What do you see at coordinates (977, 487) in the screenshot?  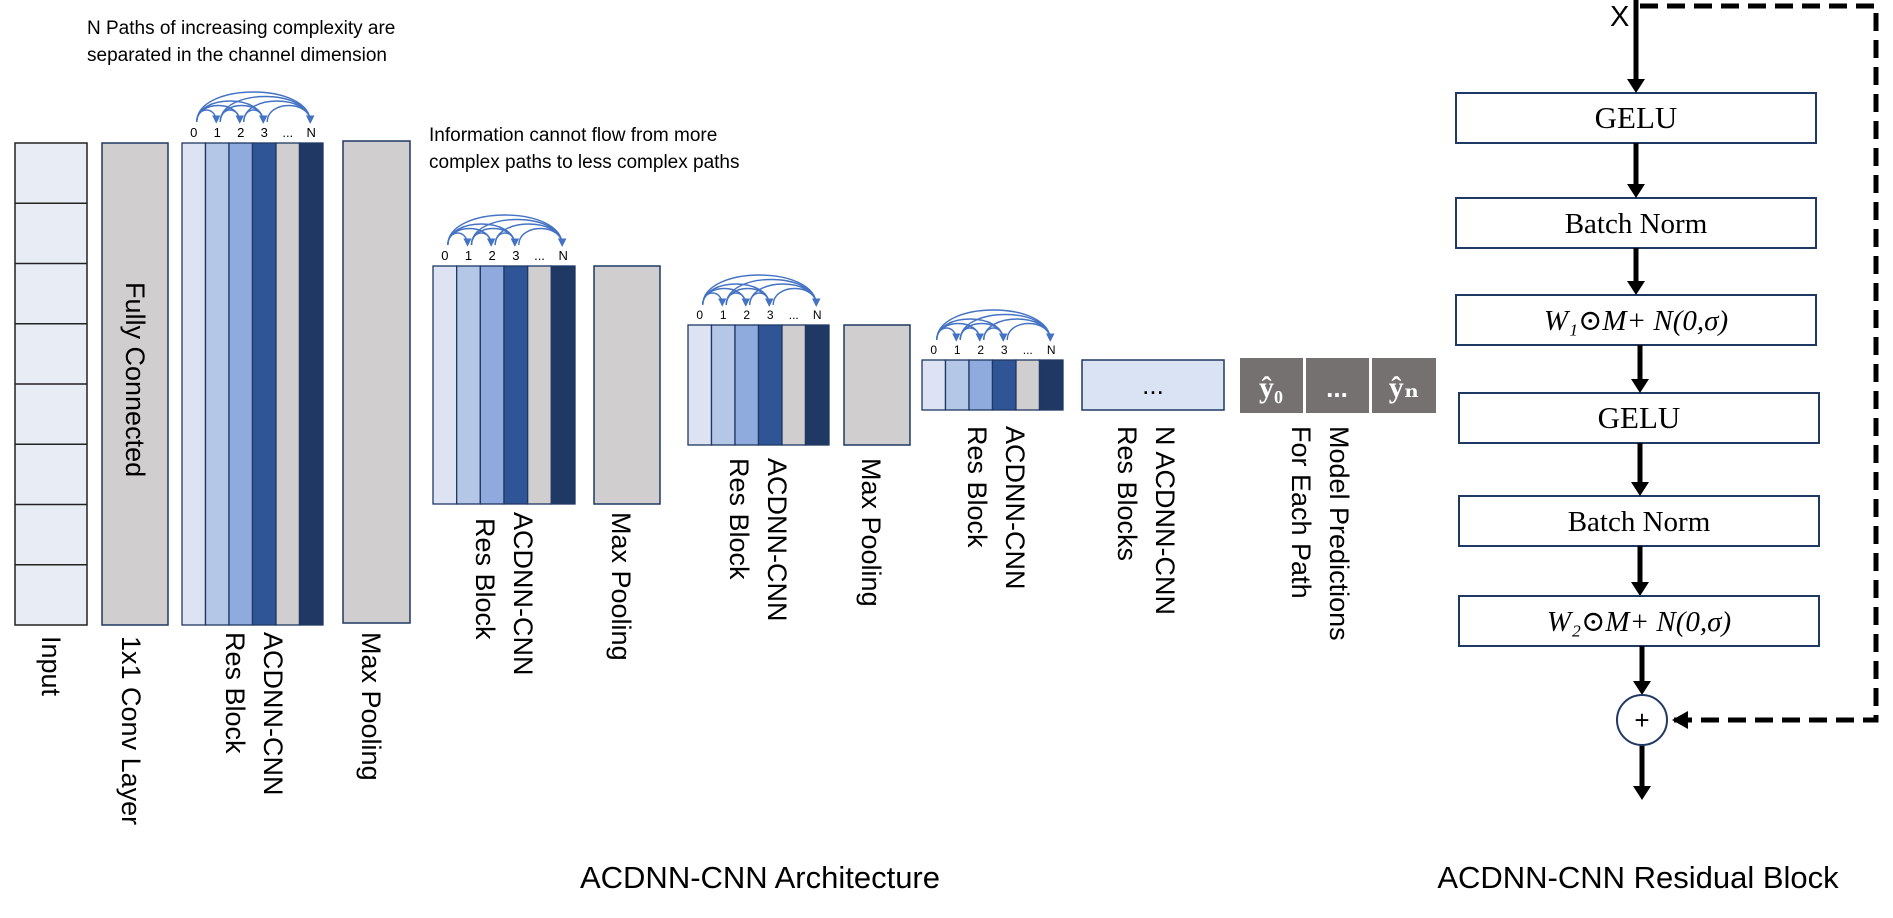 I see `res-block-4-label-line-2: Res Block` at bounding box center [977, 487].